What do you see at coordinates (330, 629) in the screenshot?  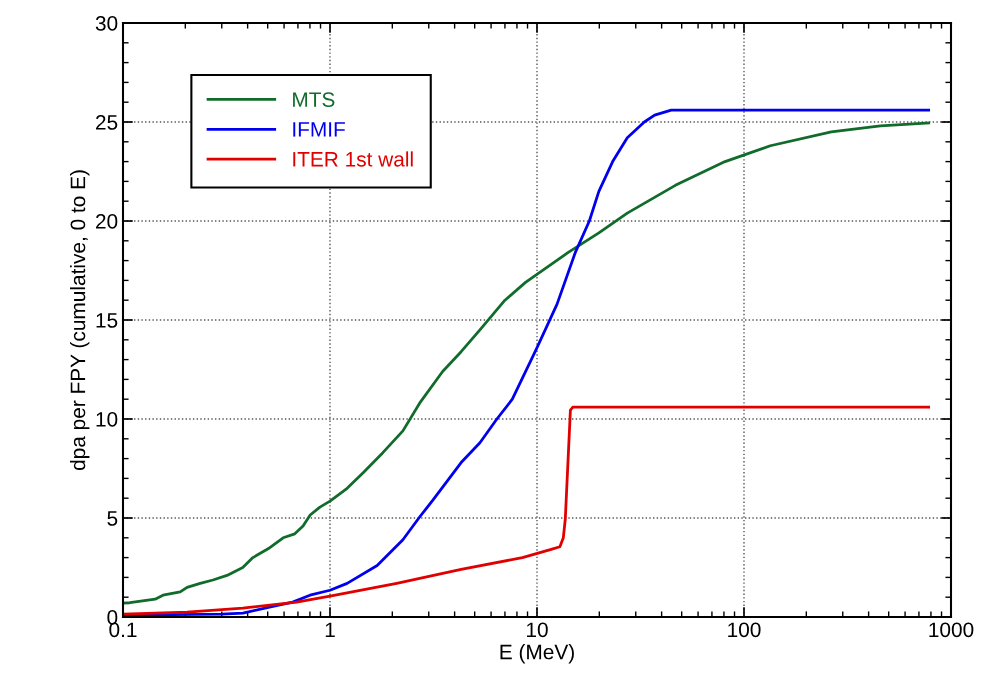 I see `x-tick-label: 1` at bounding box center [330, 629].